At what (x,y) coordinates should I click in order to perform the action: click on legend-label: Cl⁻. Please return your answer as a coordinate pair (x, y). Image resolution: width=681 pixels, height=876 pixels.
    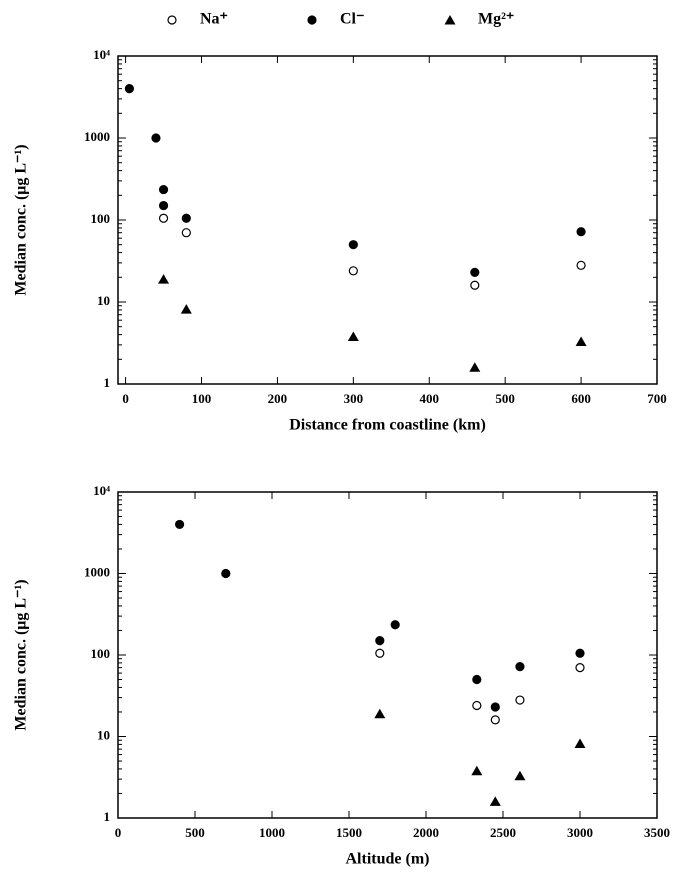
    Looking at the image, I should click on (352, 19).